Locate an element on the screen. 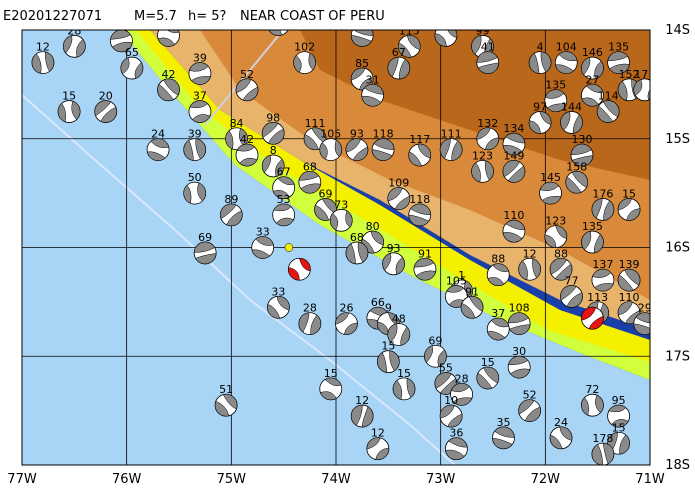  mechanism-label: 53 is located at coordinates (284, 199).